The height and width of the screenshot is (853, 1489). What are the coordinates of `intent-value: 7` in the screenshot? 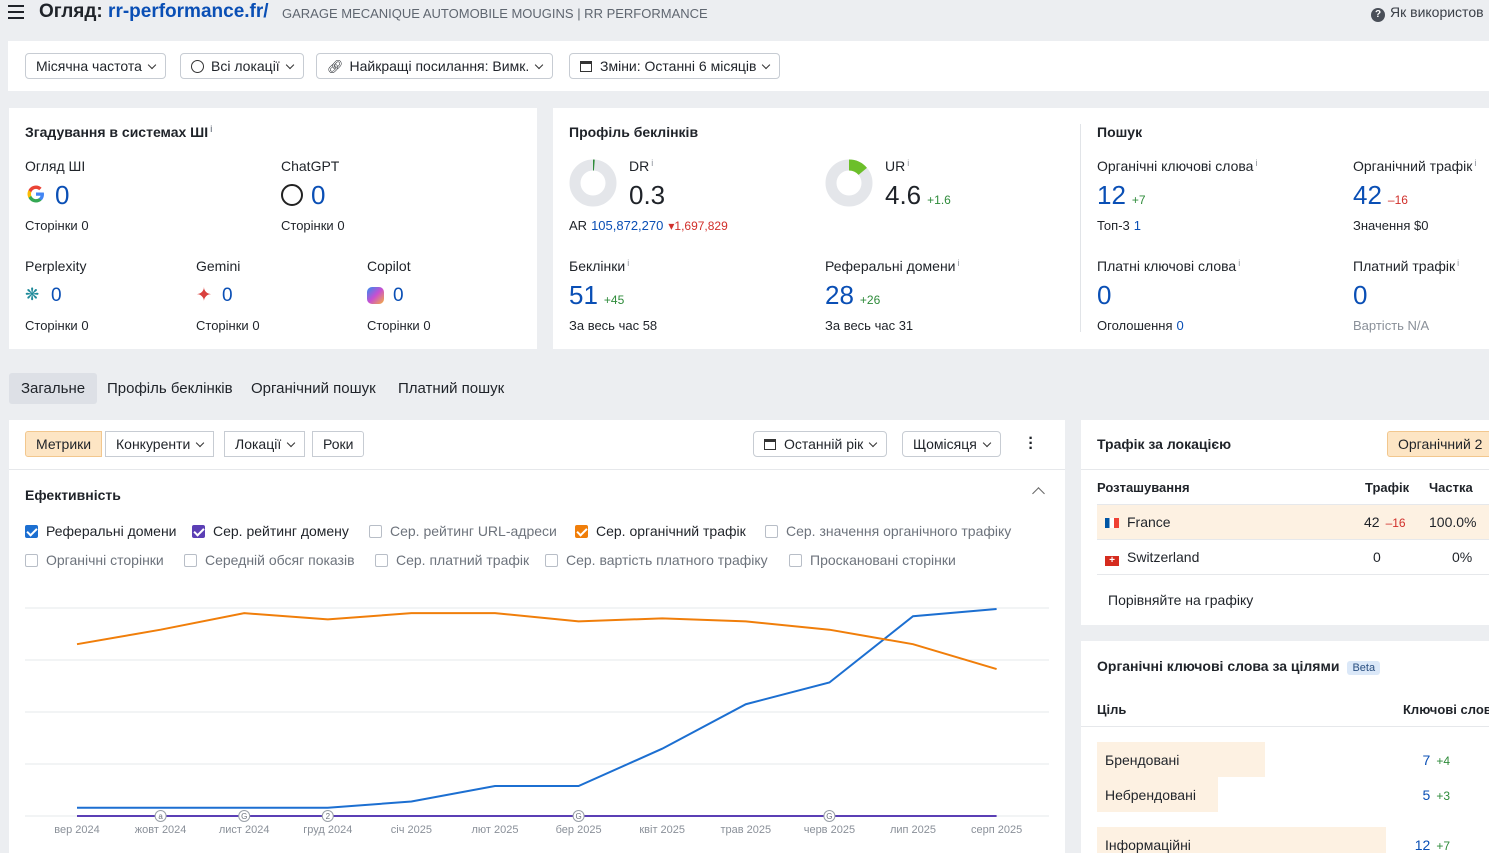 It's located at (1426, 760).